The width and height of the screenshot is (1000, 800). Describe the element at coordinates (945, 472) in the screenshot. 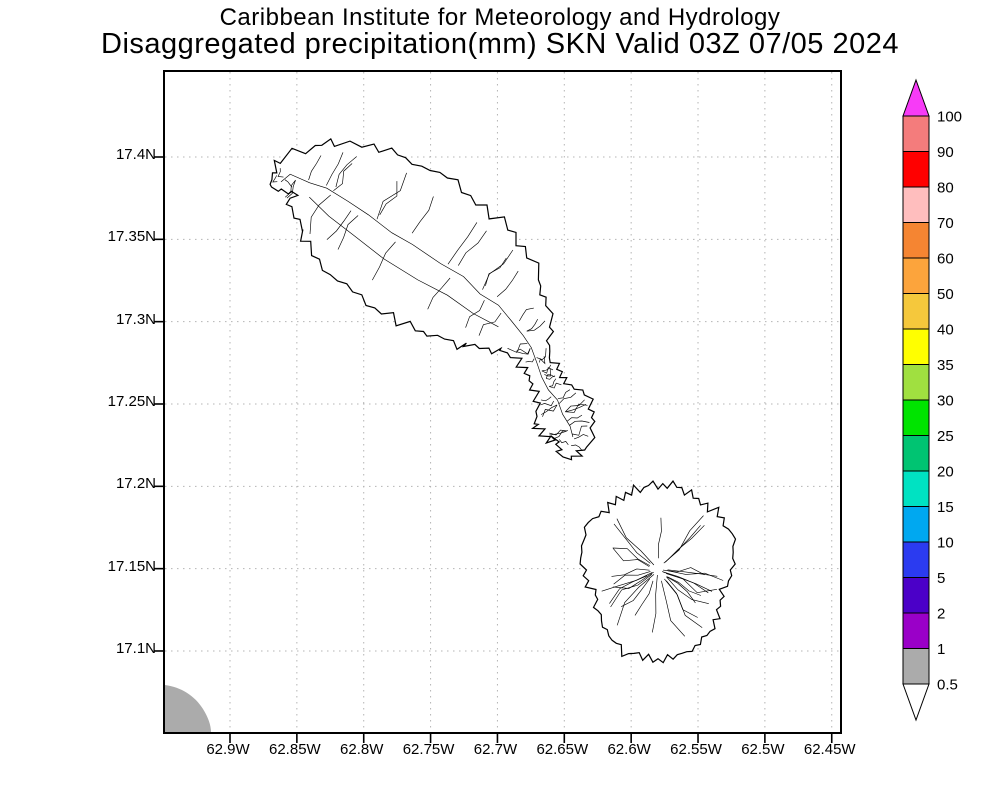

I see `colorbar-tick-label: 20` at that location.